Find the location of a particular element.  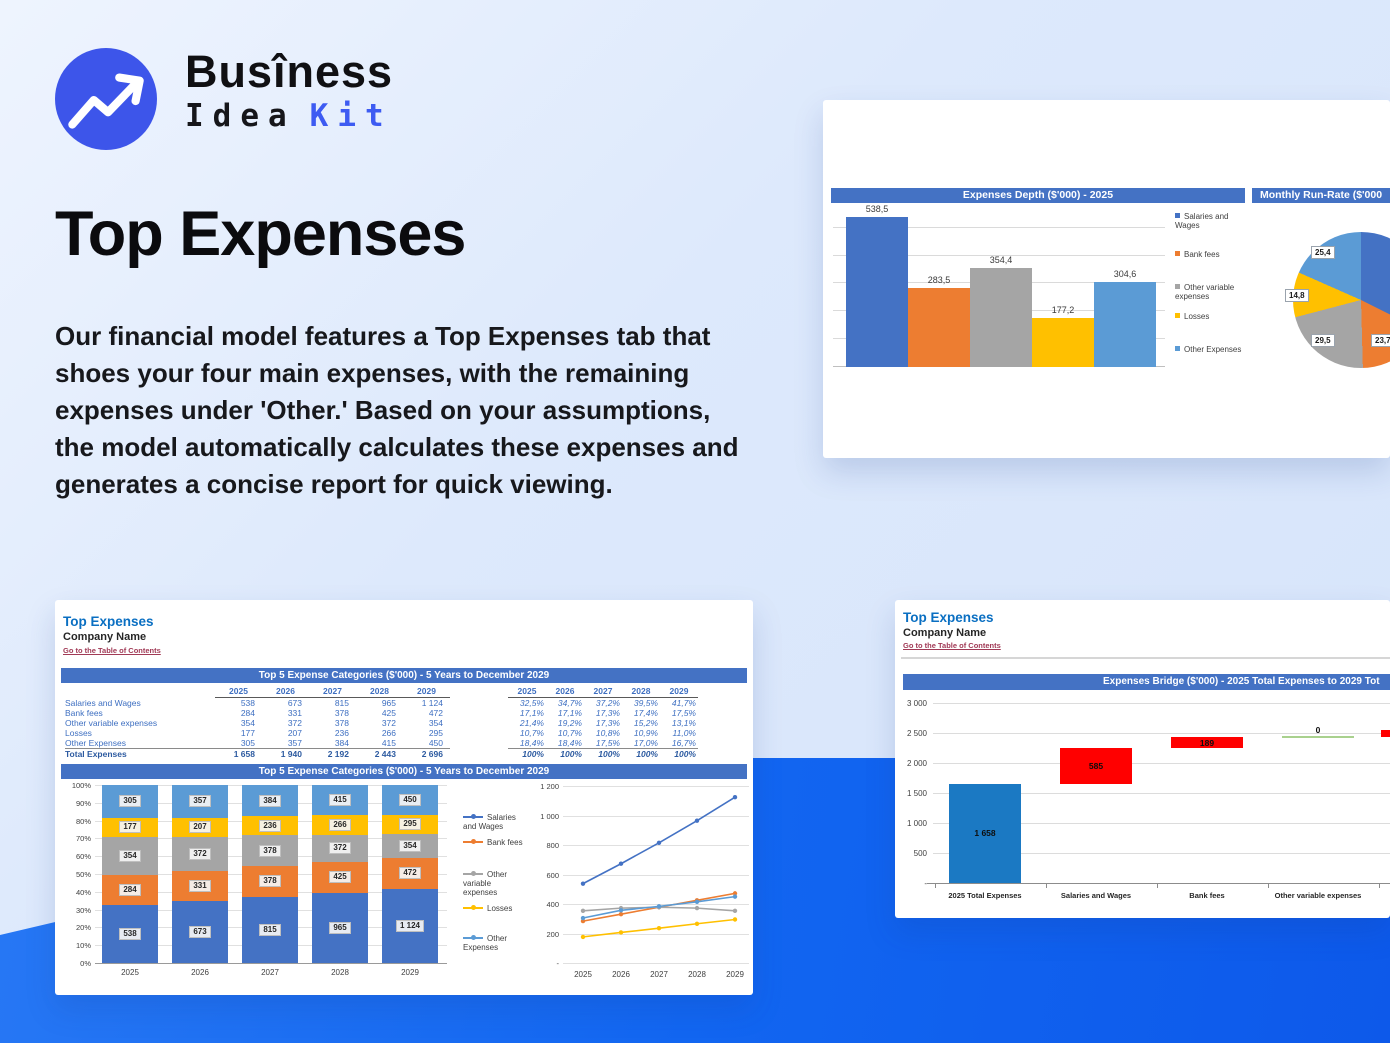

segment-value-label: 357 is located at coordinates (200, 801).